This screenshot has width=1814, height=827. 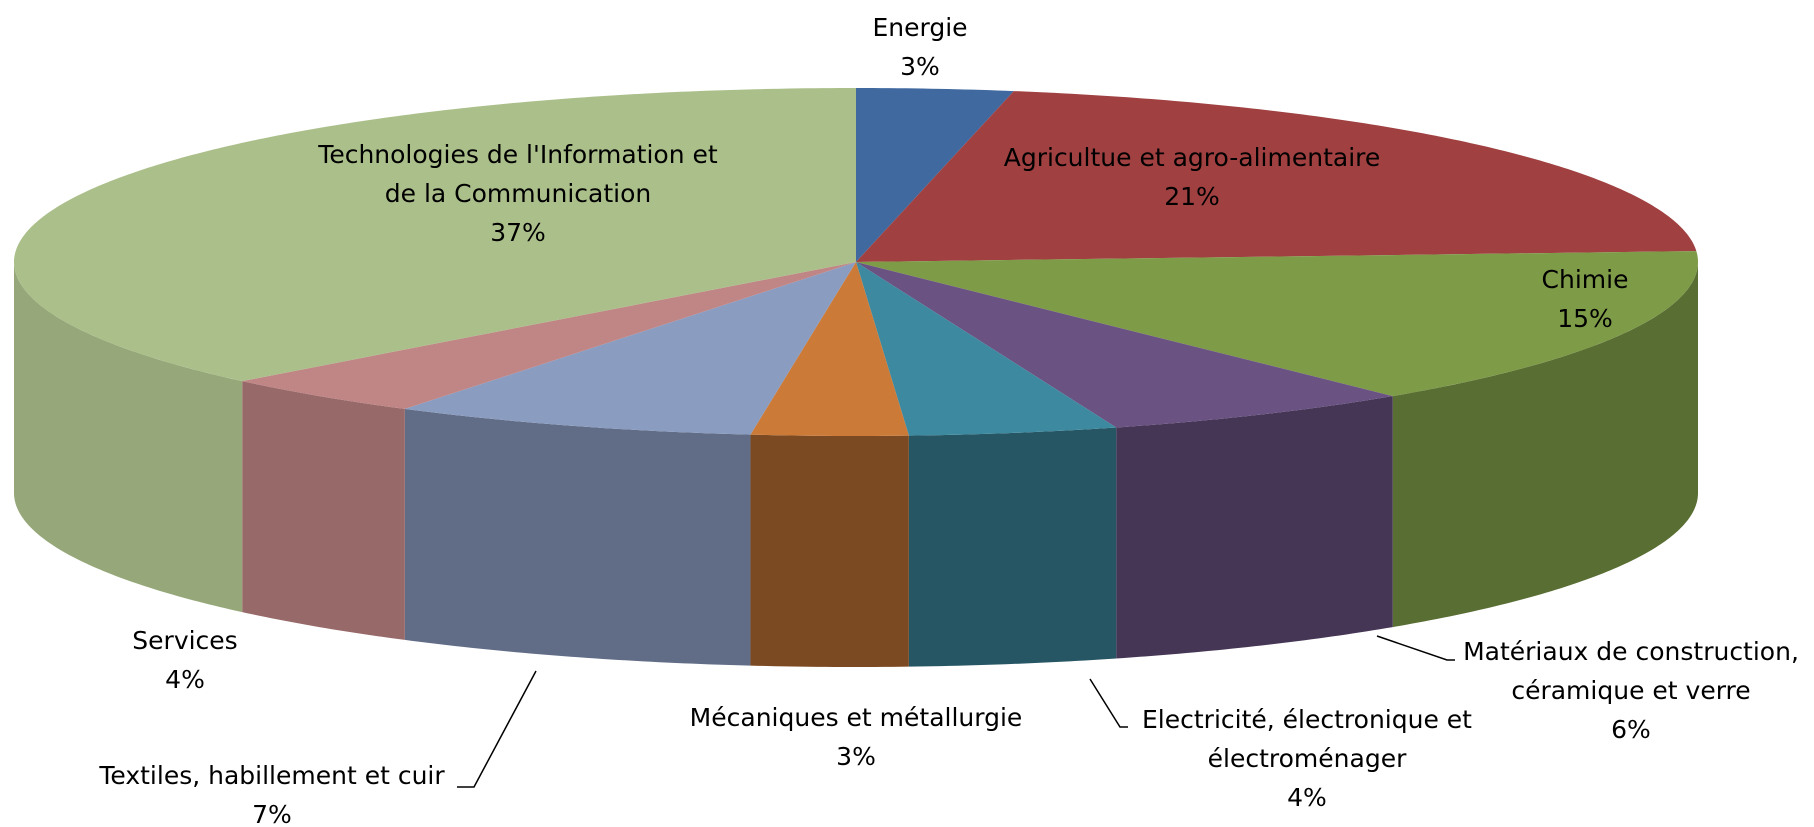 I want to click on slice-label: Mécaniques et métallurgie 3%, so click(x=856, y=737).